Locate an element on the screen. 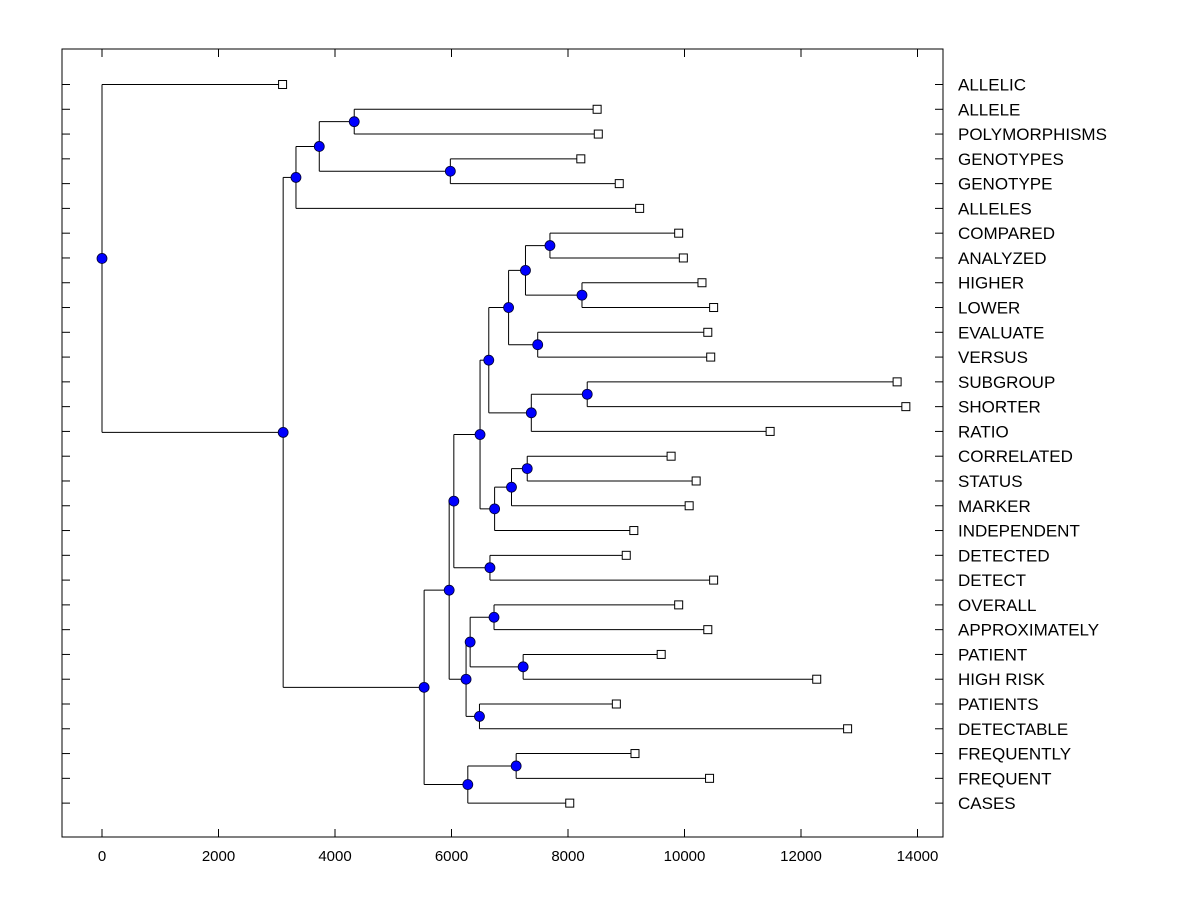 The image size is (1200, 900). x-tick-label: 2000 is located at coordinates (218, 856).